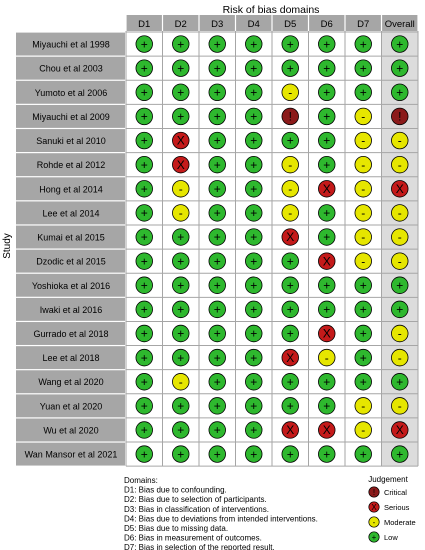  Describe the element at coordinates (290, 116) in the screenshot. I see `judgement-critical-miyauchi-et-al-2009-d5: !` at that location.